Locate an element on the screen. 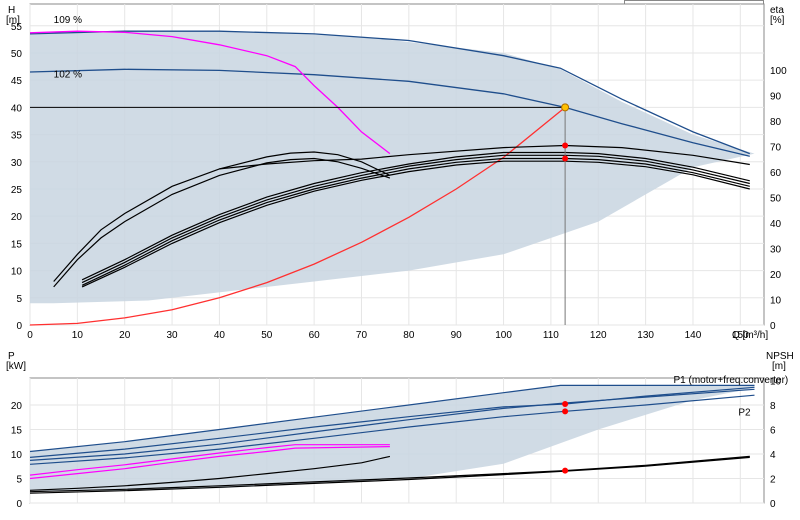 The image size is (800, 520). y-axis-unit: [m] is located at coordinates (13, 20).